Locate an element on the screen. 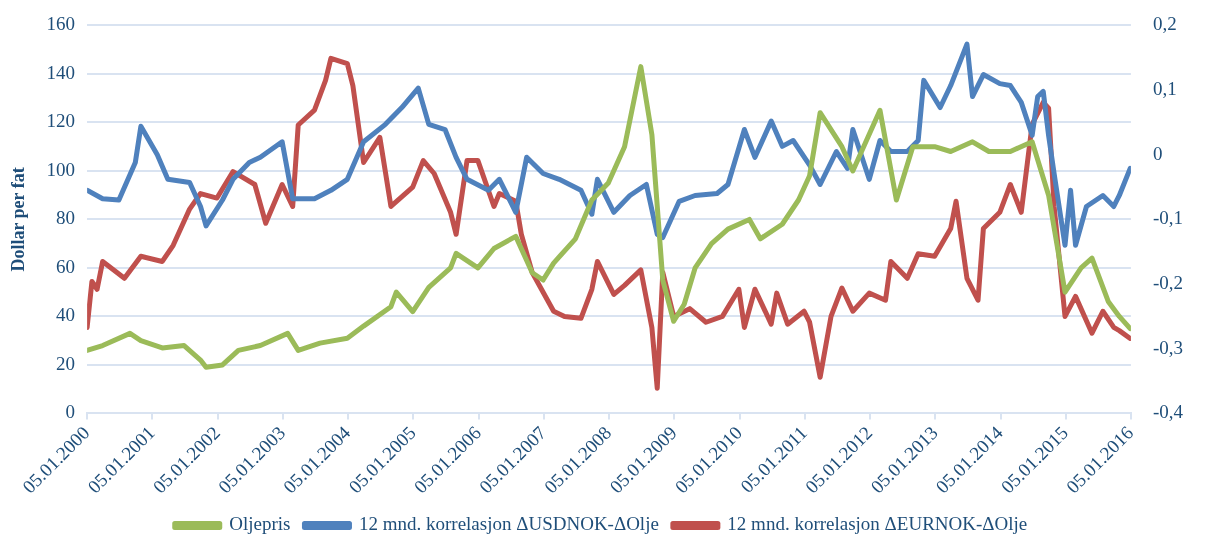 The image size is (1207, 545). legend-label: 12 mnd. korrelasjon ΔUSDNOK-ΔOlje is located at coordinates (508, 524).